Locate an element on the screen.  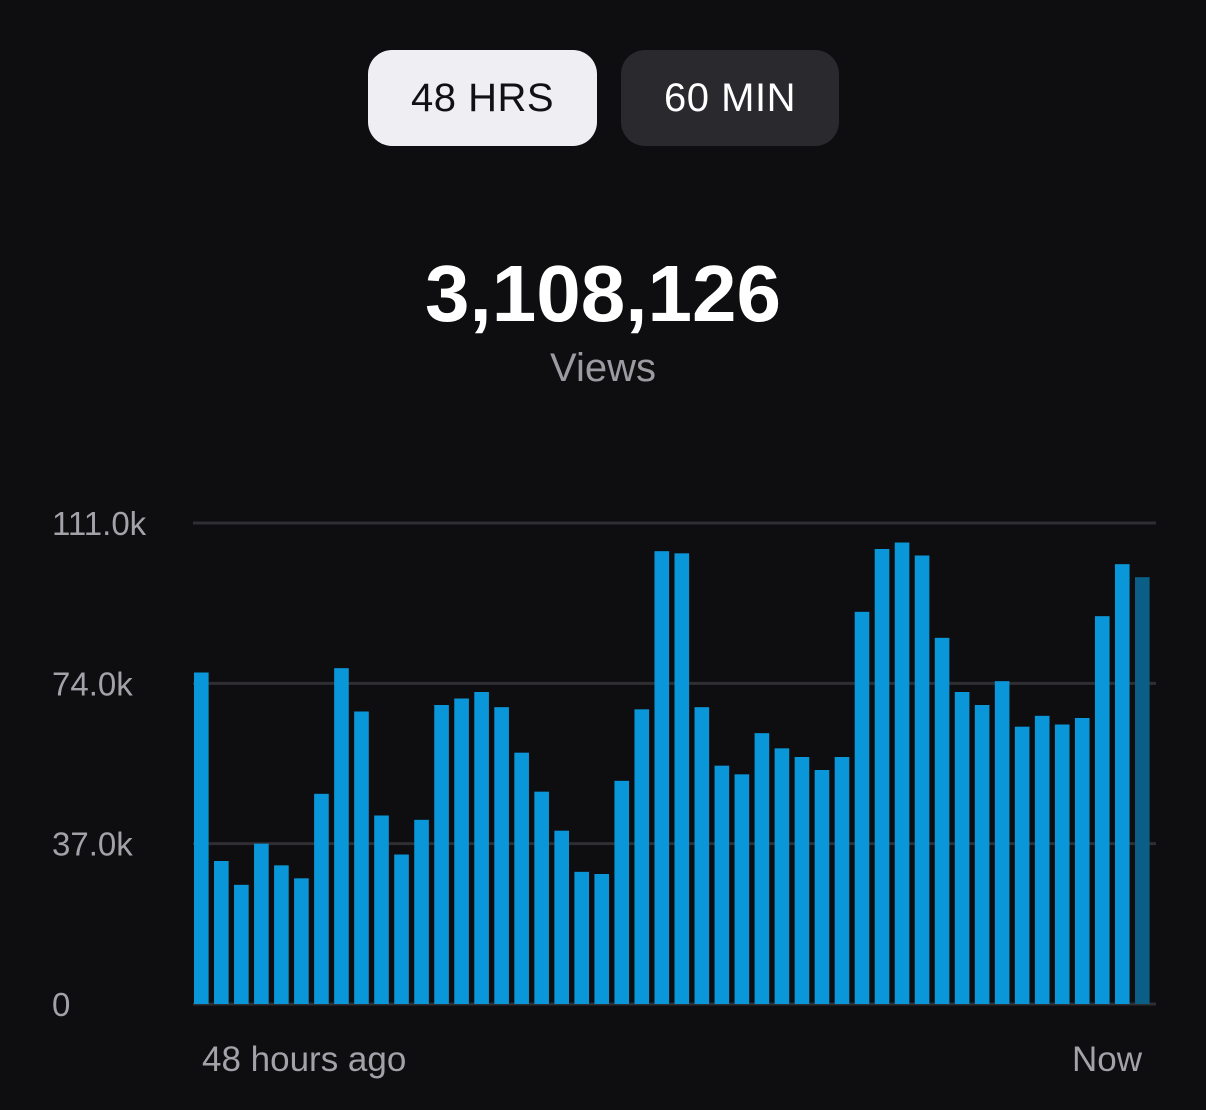
total-views-label: Views is located at coordinates (603, 368).